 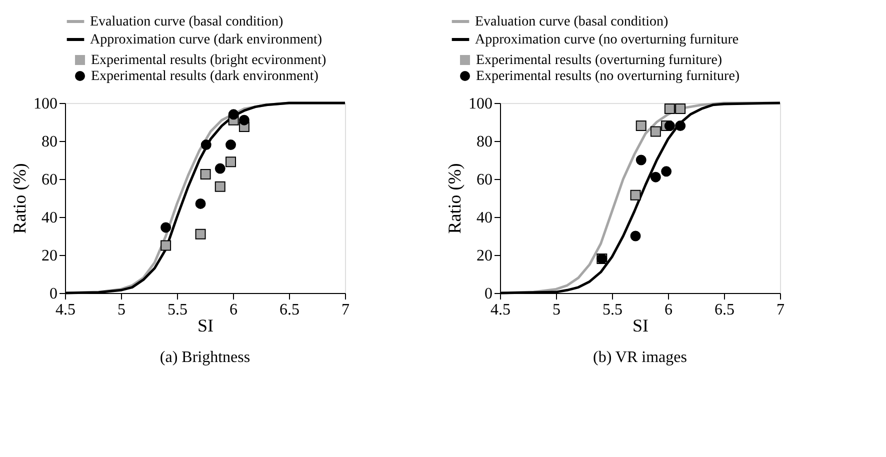 I want to click on legend-label: Experimental results (bright ecvironment), so click(x=209, y=60).